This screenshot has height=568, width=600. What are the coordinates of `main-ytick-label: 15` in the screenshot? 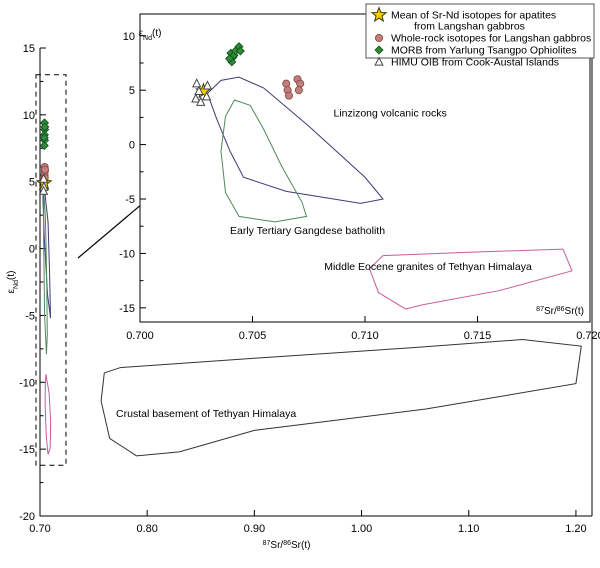 It's located at (29, 49).